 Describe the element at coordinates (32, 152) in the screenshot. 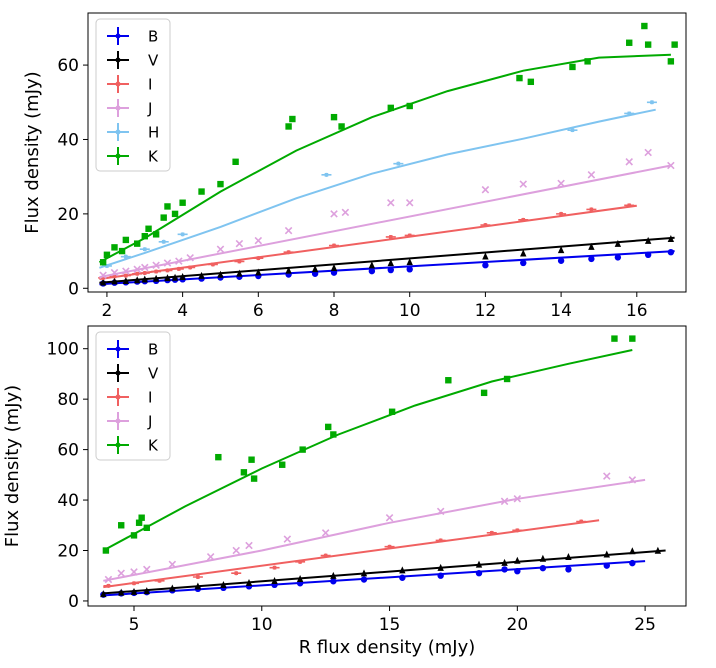

I see `y-axis-label: Flux density (mJy)` at that location.